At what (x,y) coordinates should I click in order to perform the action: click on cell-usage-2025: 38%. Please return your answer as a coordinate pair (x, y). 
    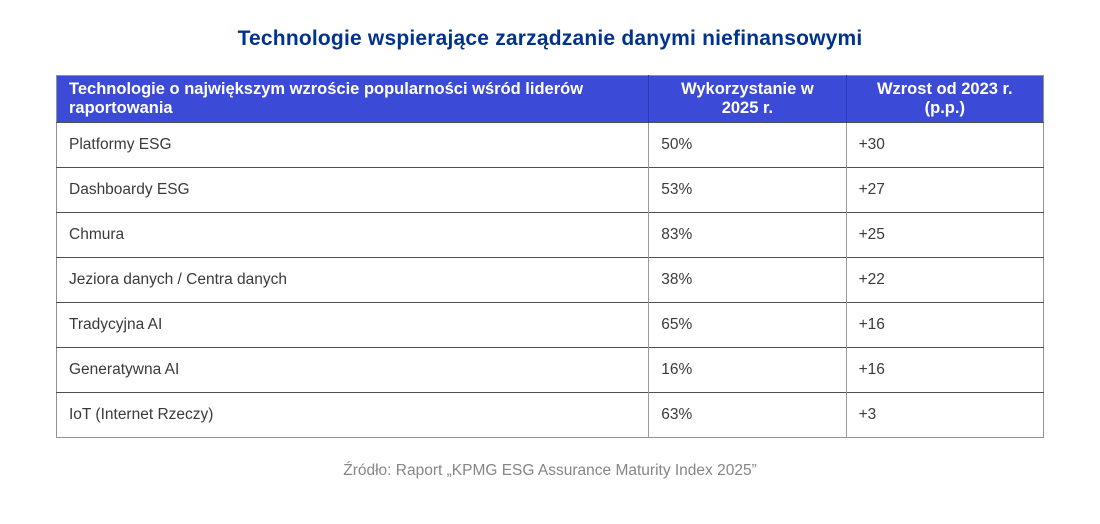
    Looking at the image, I should click on (747, 280).